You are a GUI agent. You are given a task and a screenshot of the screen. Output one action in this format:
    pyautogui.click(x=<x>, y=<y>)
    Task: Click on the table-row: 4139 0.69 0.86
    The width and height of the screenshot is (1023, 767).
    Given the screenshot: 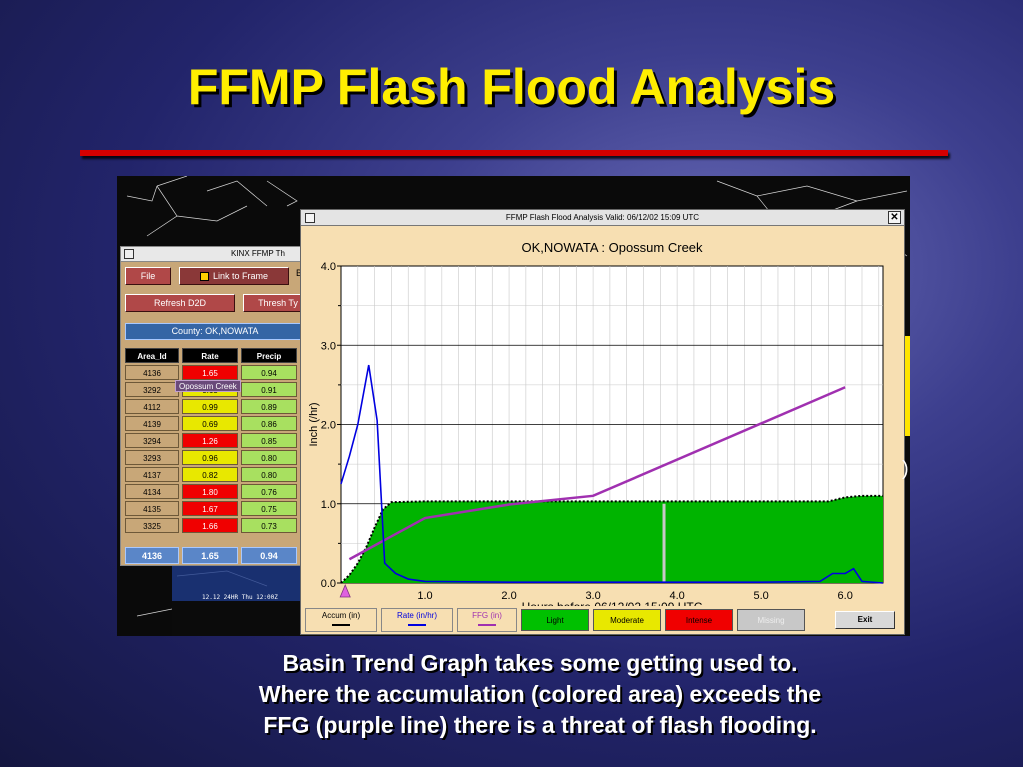 What is the action you would take?
    pyautogui.click(x=220, y=423)
    